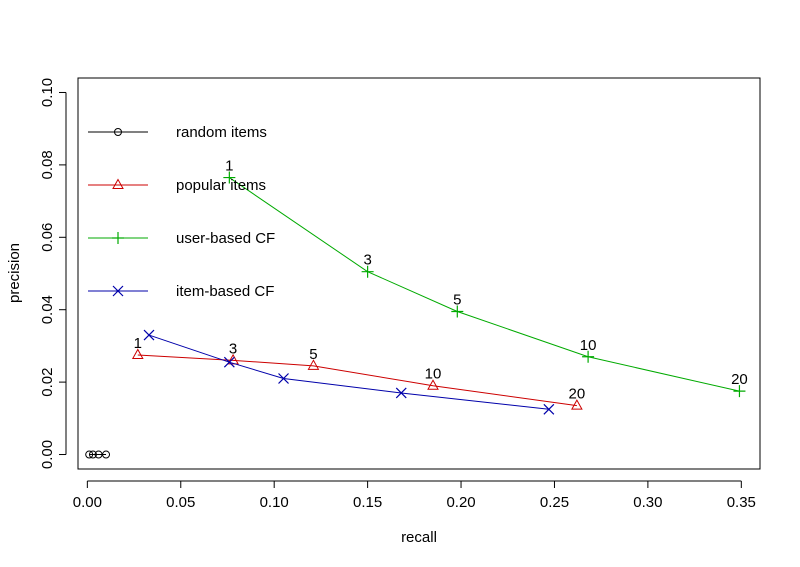 The image size is (800, 567). Describe the element at coordinates (47, 164) in the screenshot. I see `y-tick-label: 0.08` at that location.